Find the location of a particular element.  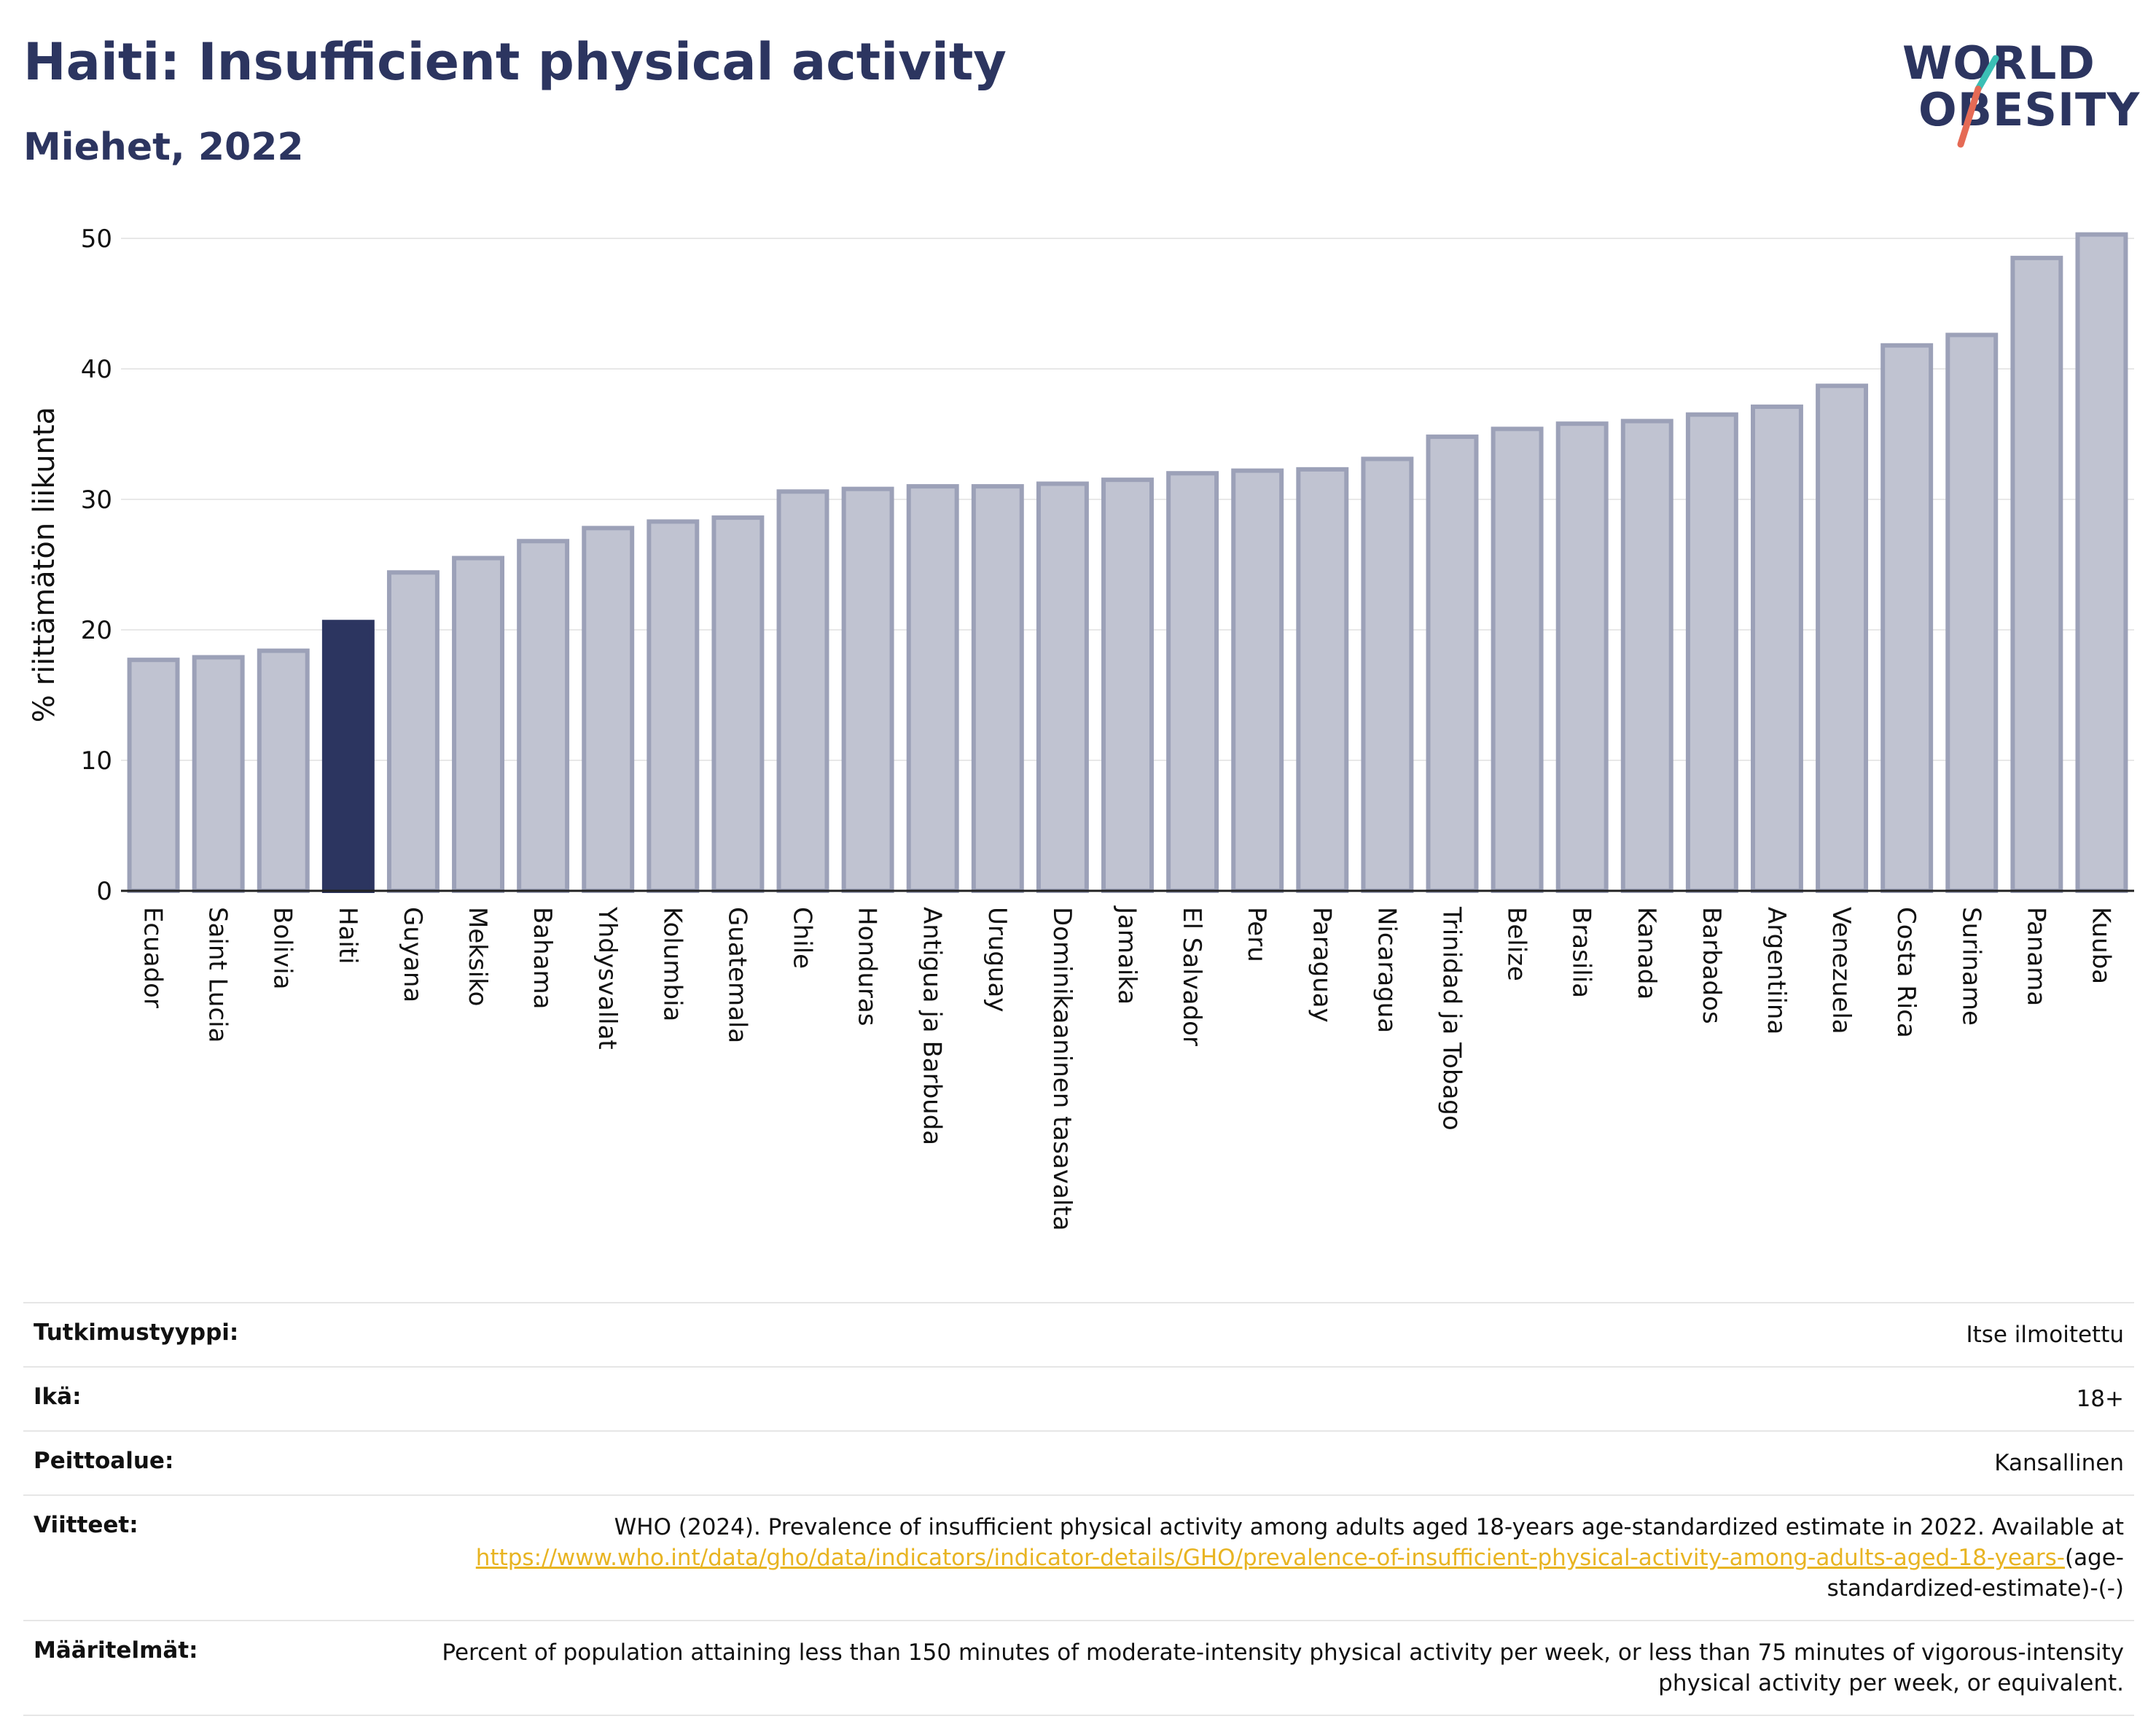

page-title: Haiti: Insufficient physical activity is located at coordinates (515, 62).